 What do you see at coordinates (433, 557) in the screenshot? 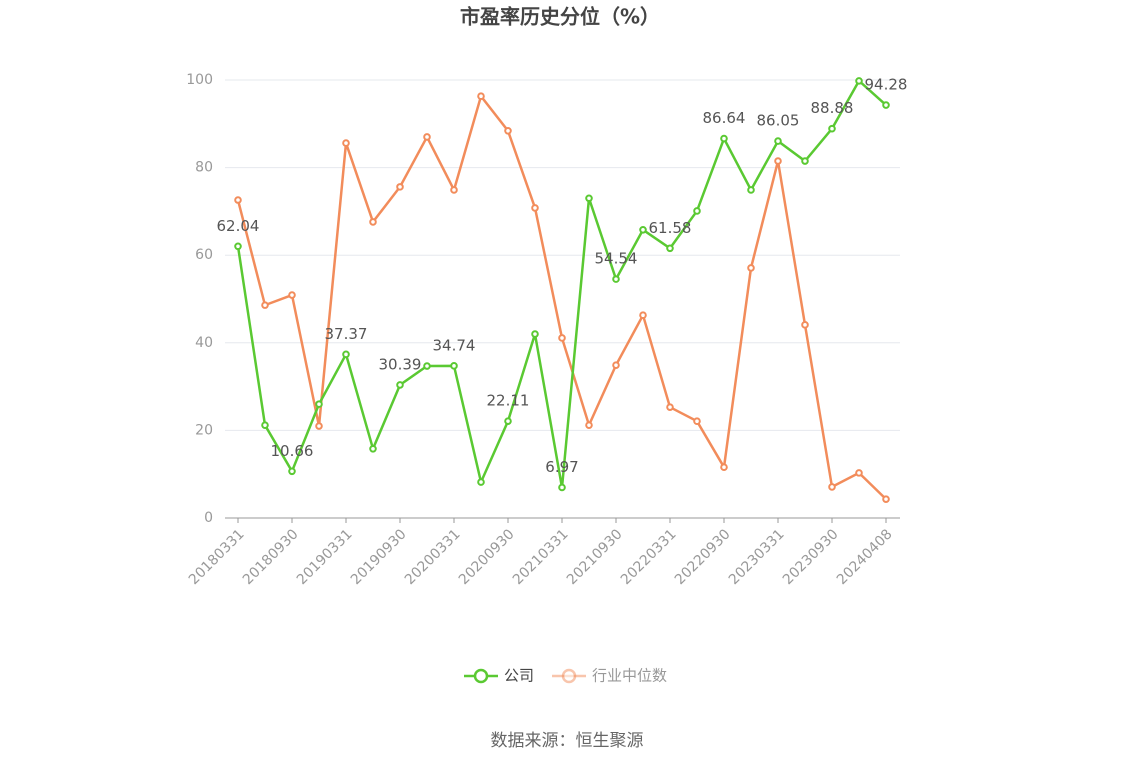
I see `x-tick-label: 20200331` at bounding box center [433, 557].